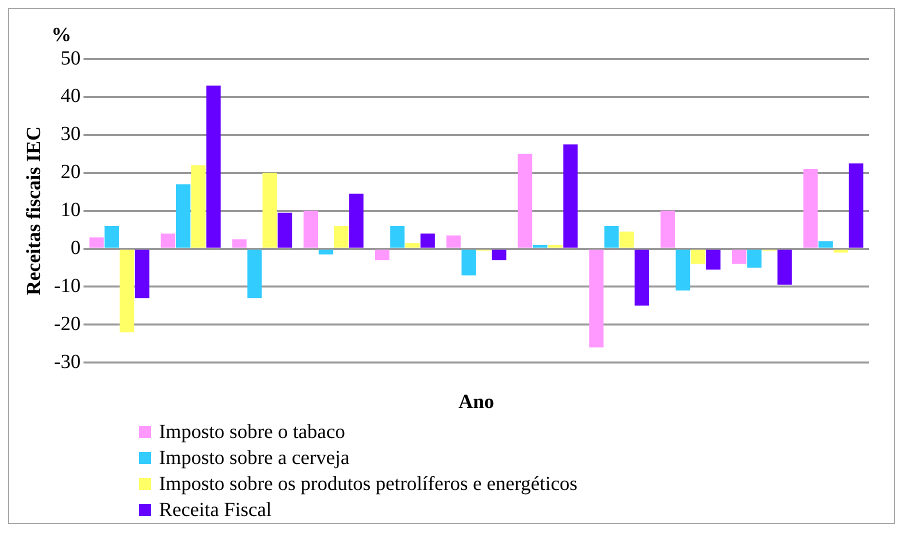  What do you see at coordinates (215, 510) in the screenshot?
I see `legend-label: Receita Fiscal` at bounding box center [215, 510].